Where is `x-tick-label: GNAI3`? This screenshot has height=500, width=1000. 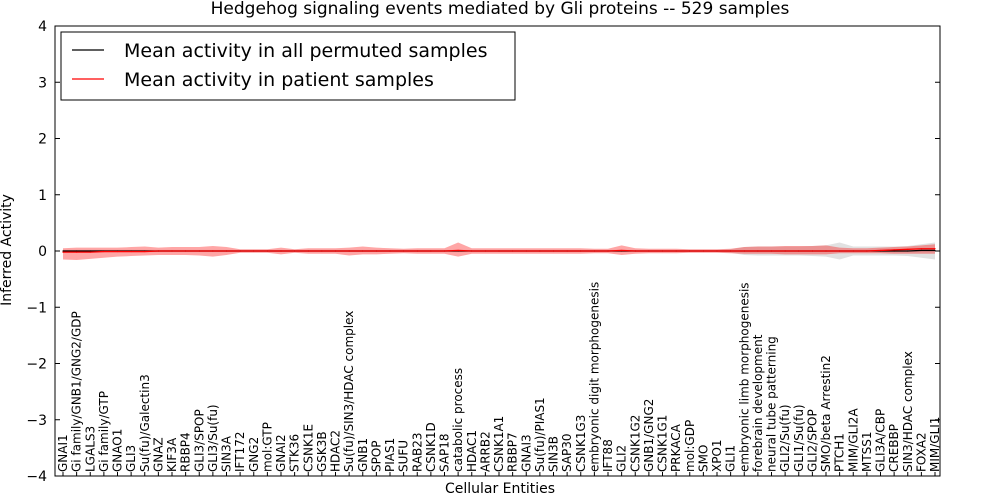
x-tick-label: GNAI3 is located at coordinates (526, 453).